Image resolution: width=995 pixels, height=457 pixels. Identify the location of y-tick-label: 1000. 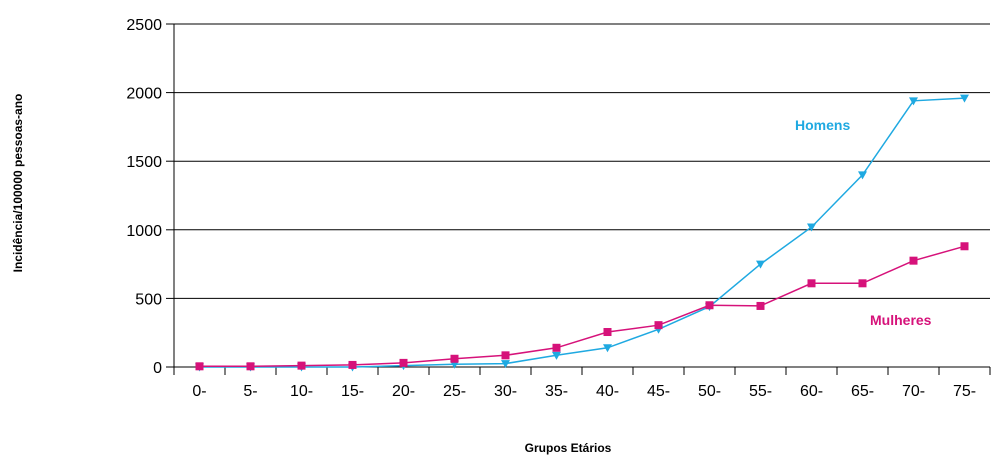
(144, 231).